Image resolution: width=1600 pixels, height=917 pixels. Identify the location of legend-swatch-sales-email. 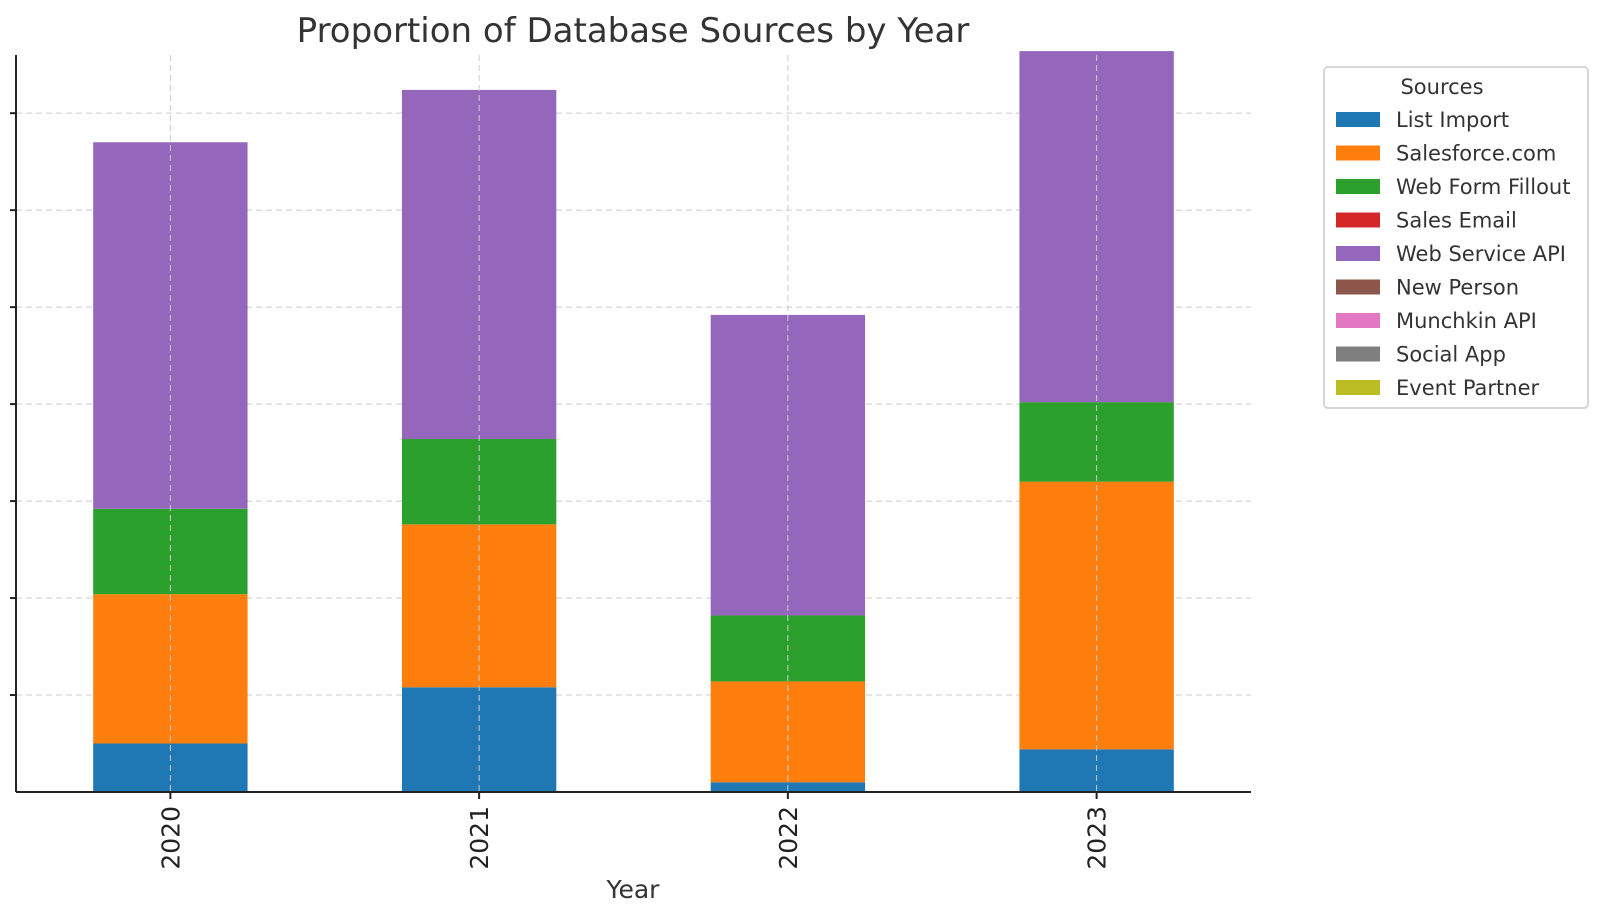
(1358, 220).